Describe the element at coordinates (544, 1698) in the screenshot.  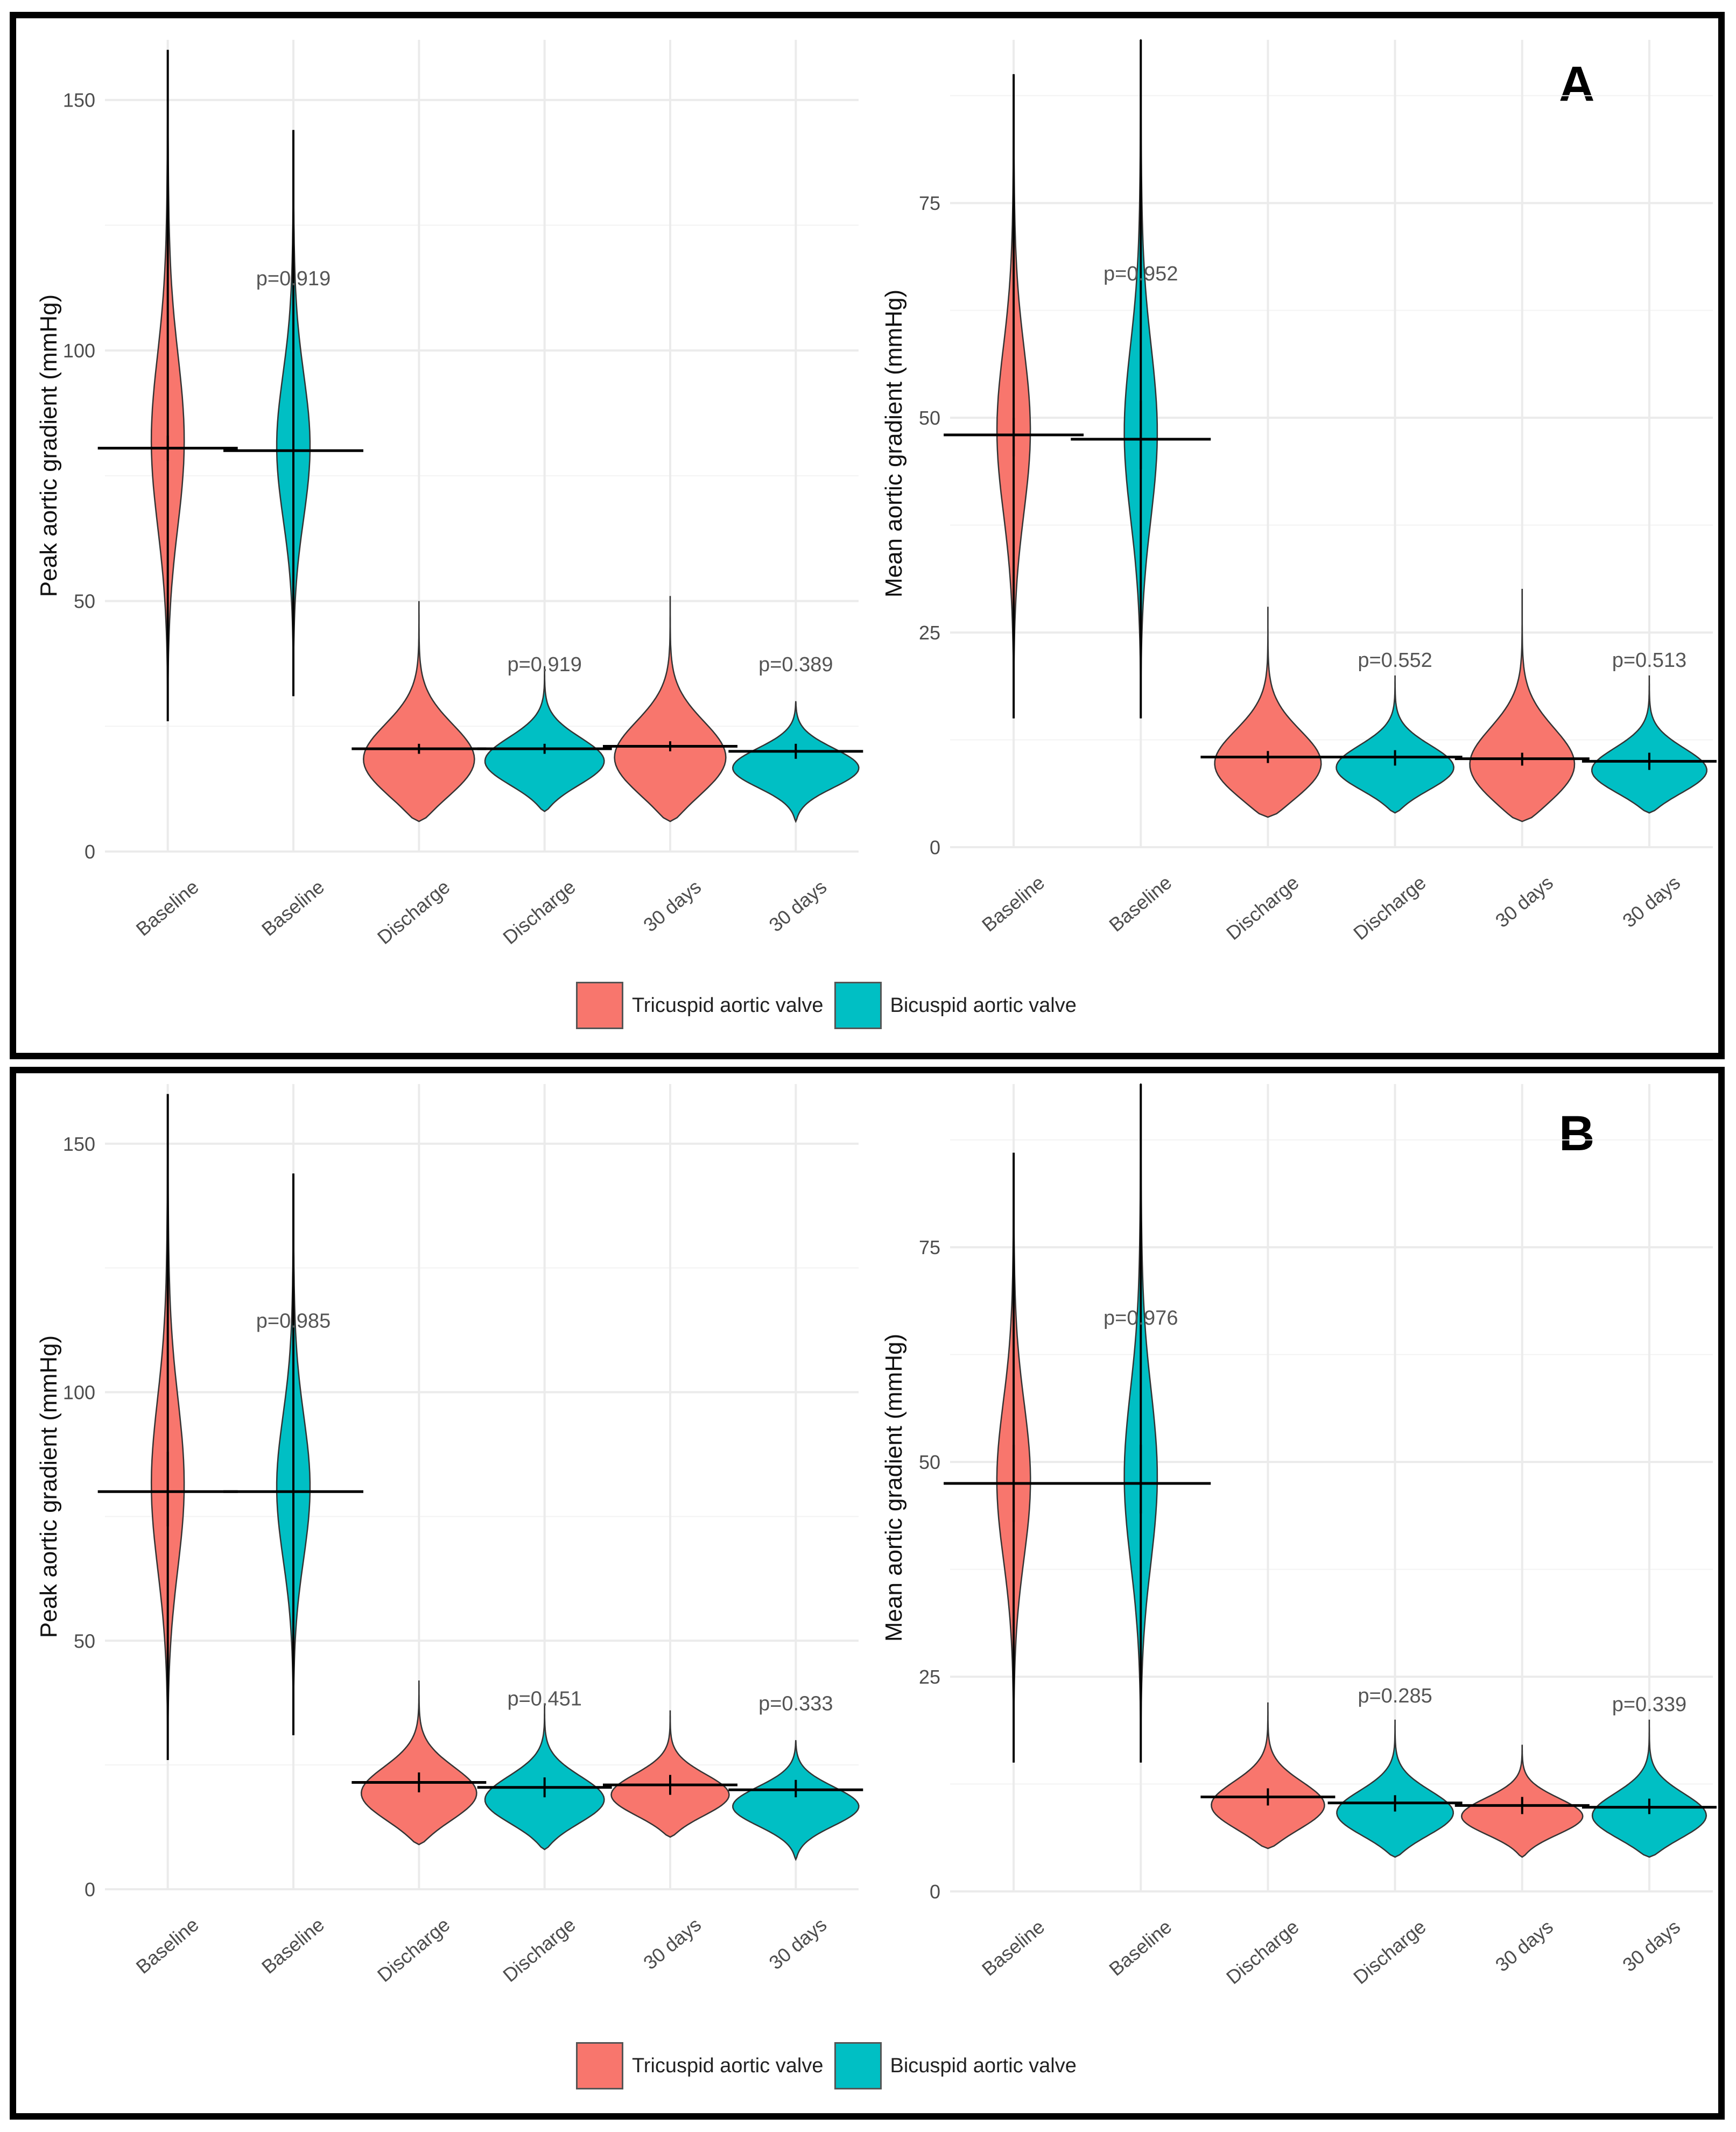
I see `p-value-label: p=0.451` at that location.